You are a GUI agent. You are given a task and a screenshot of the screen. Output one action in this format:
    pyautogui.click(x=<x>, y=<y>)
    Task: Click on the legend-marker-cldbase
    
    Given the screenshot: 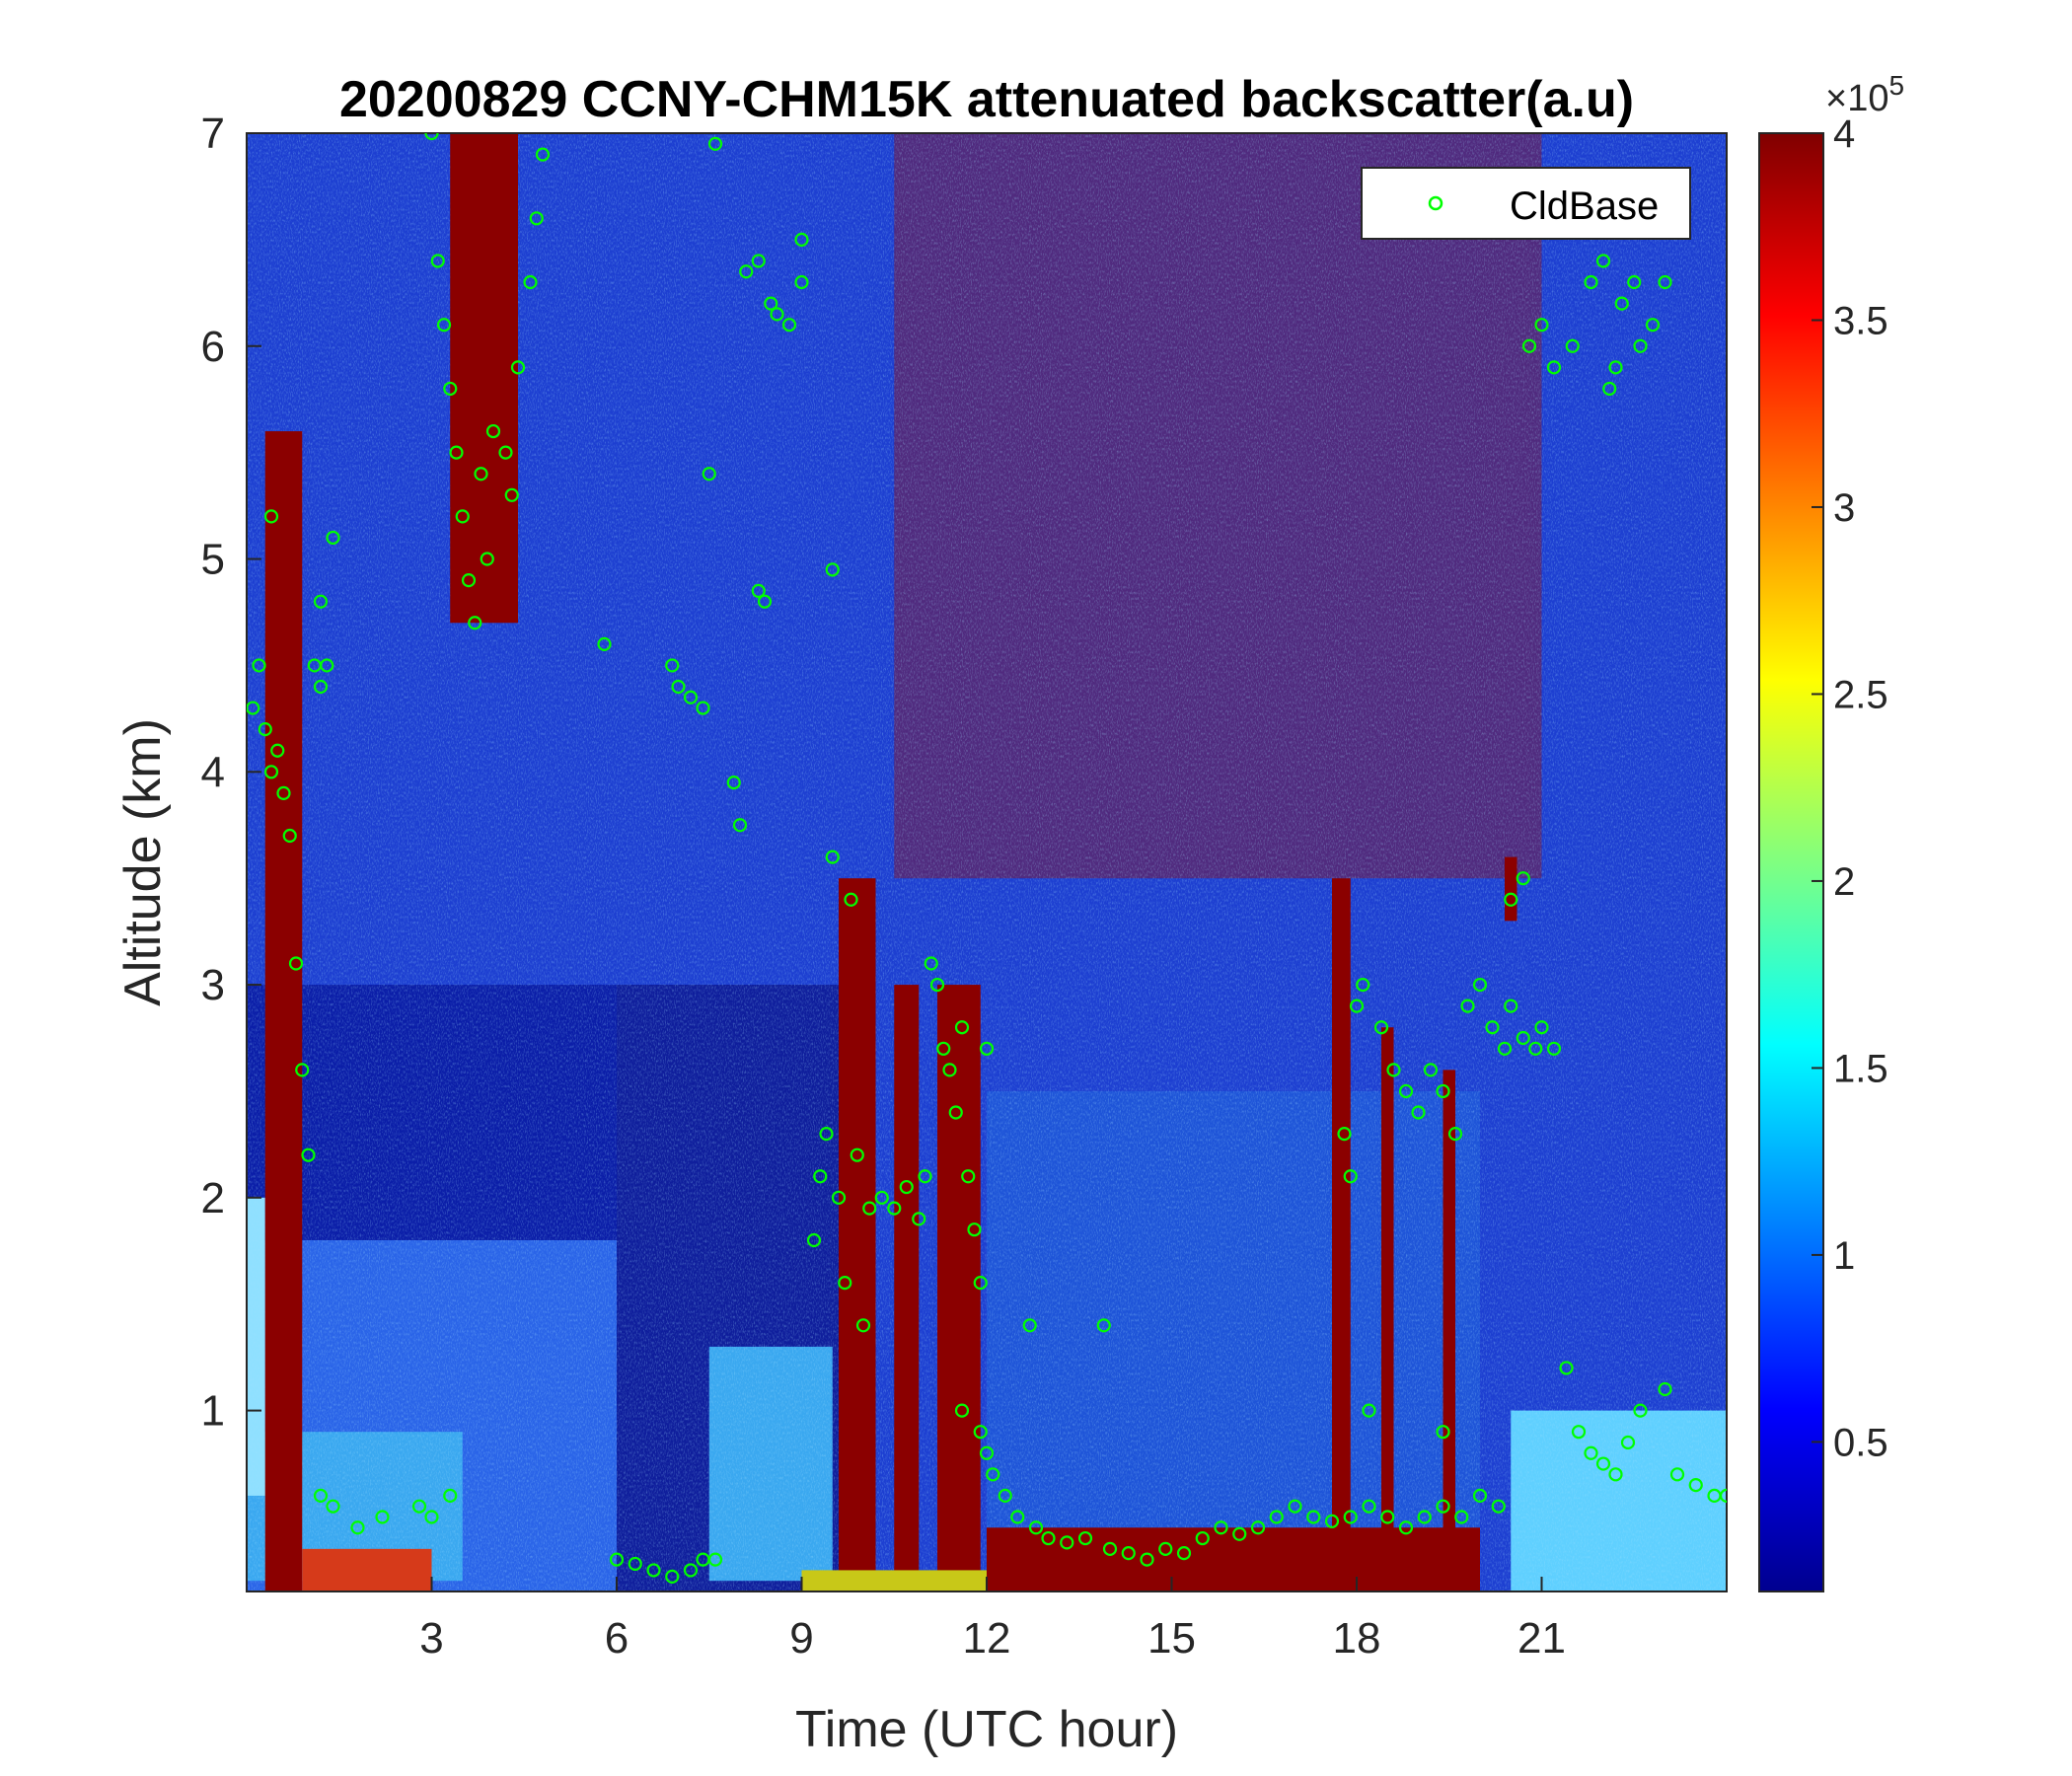 What is the action you would take?
    pyautogui.click(x=1436, y=203)
    